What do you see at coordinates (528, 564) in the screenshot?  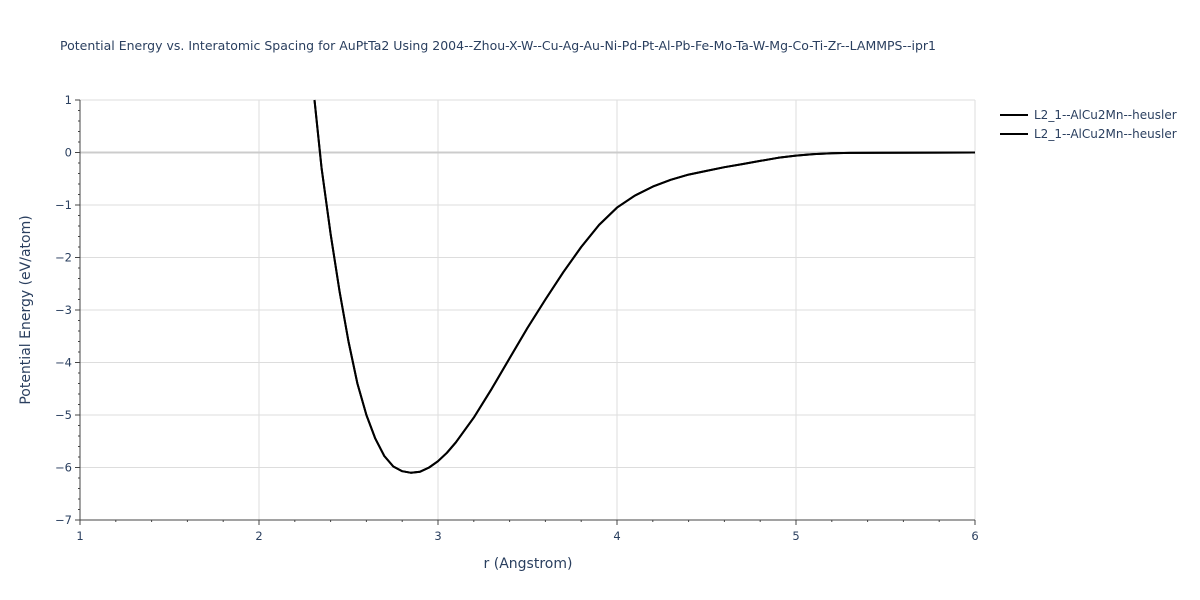 I see `x-axis-title: r (Angstrom)` at bounding box center [528, 564].